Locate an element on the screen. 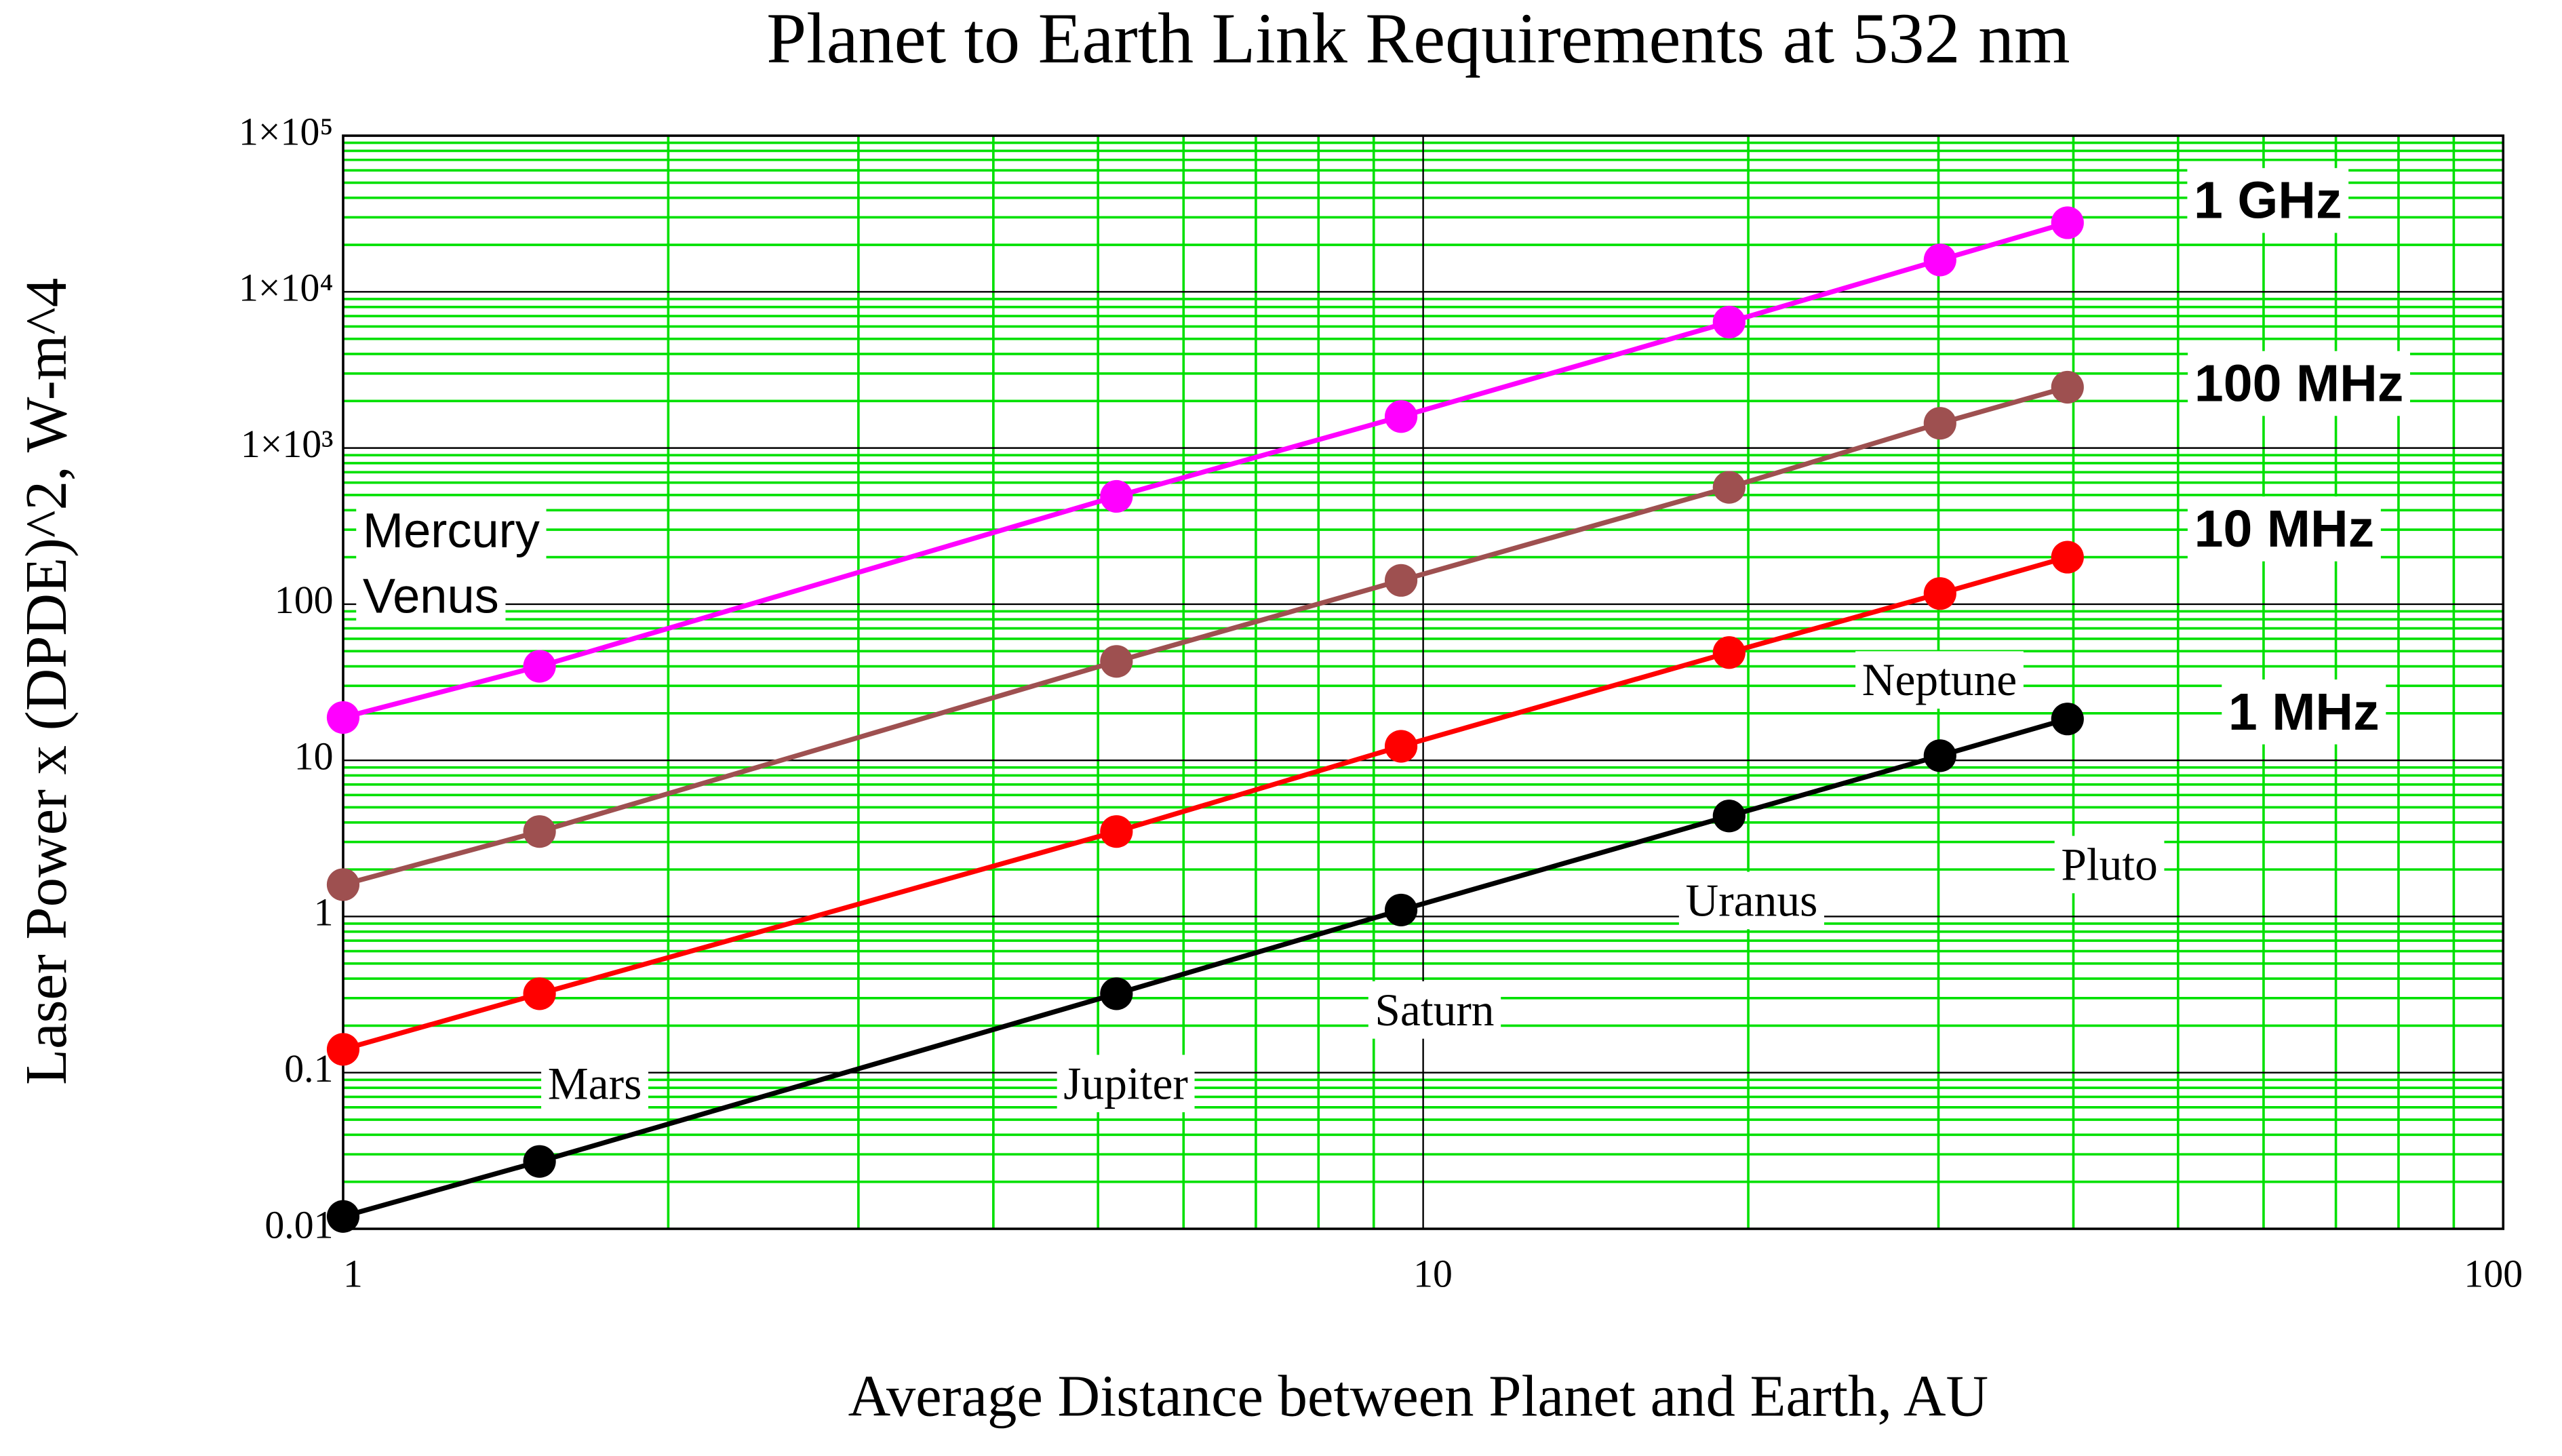  y-tick-label: 0.01 is located at coordinates (298, 1224).